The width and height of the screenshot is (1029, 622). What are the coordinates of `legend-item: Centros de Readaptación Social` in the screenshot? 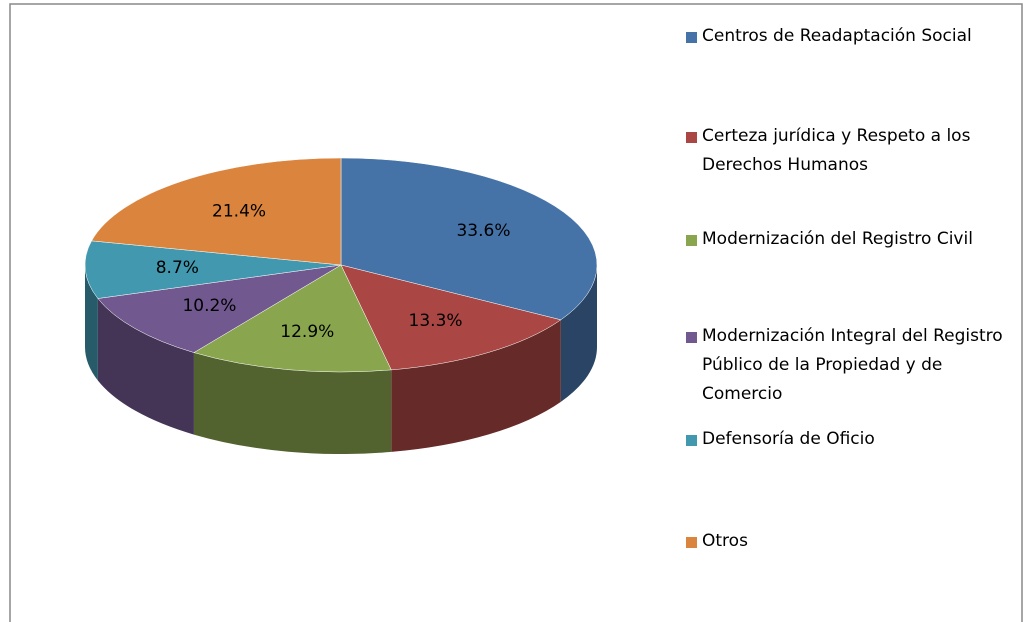 It's located at (851, 36).